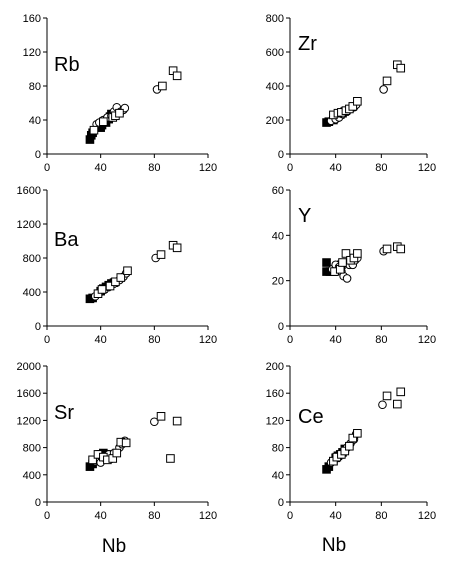 The image size is (450, 563). Describe the element at coordinates (117, 265) in the screenshot. I see `panel-ba: 0 400 800 1200 1600 0 40 80 120 Ba` at that location.